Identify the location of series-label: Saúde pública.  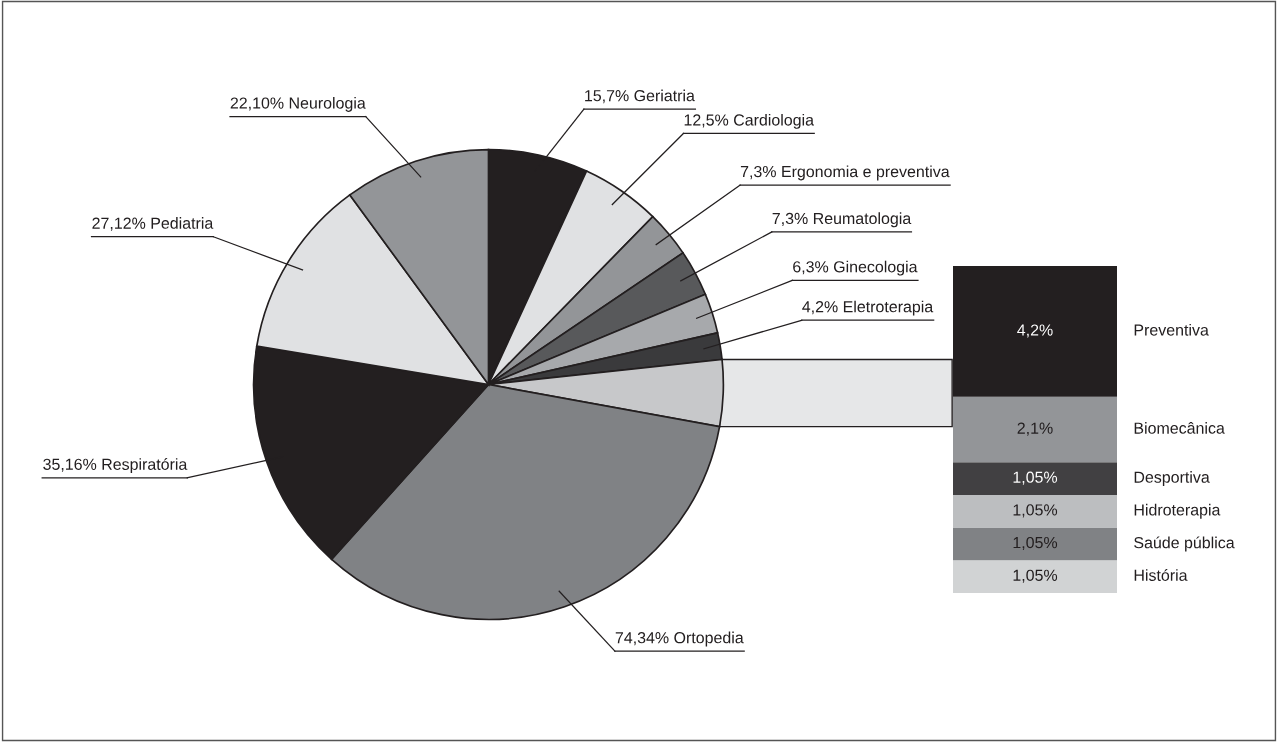
(1184, 544).